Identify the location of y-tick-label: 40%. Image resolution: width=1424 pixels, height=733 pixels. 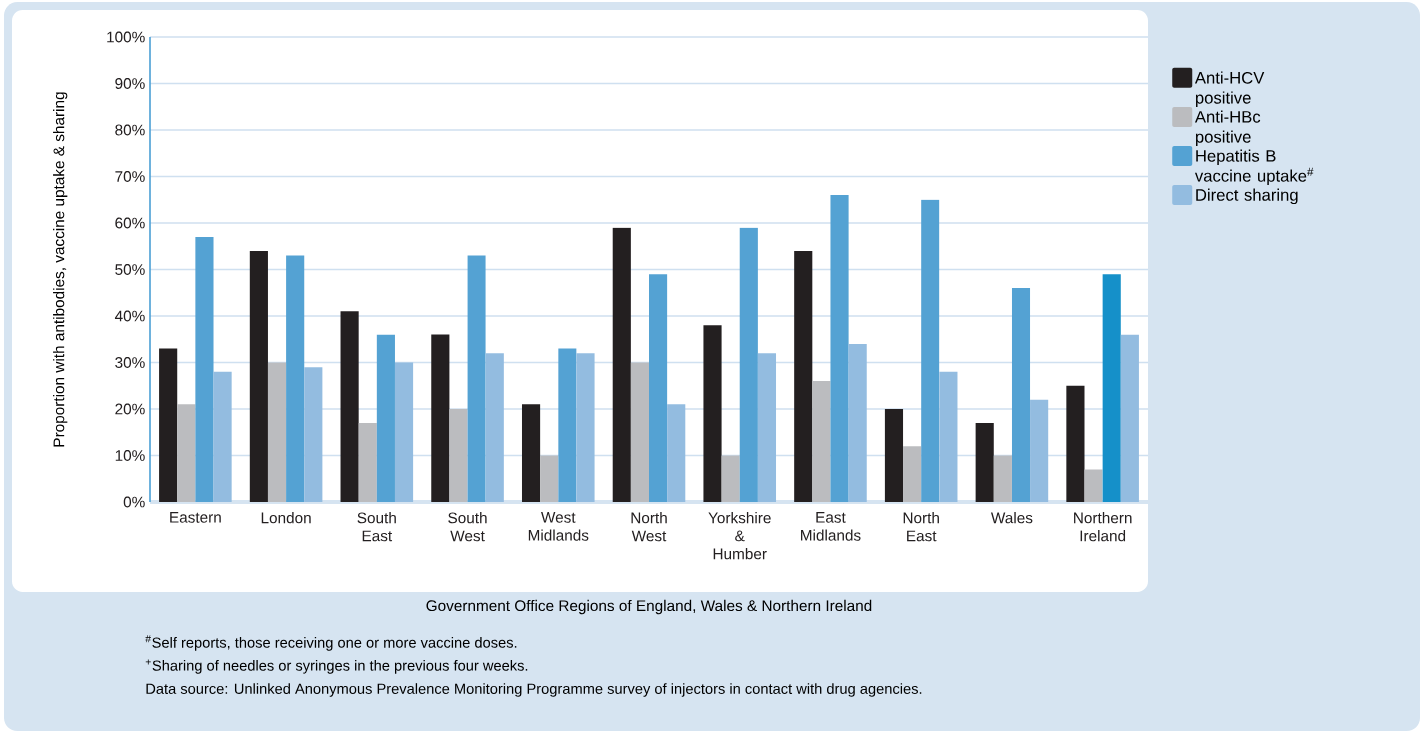
(129, 316).